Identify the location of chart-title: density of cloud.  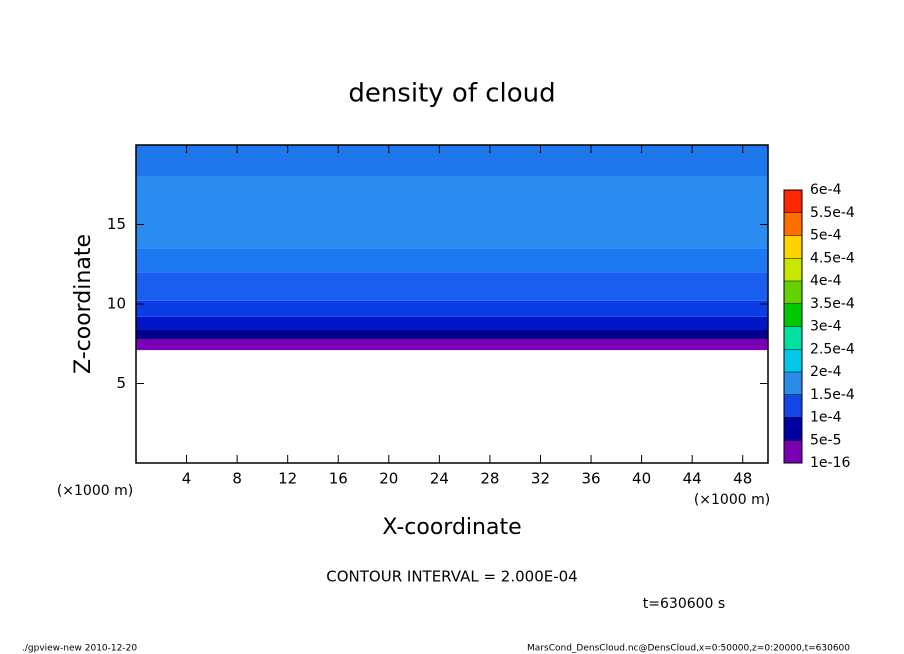
(451, 94).